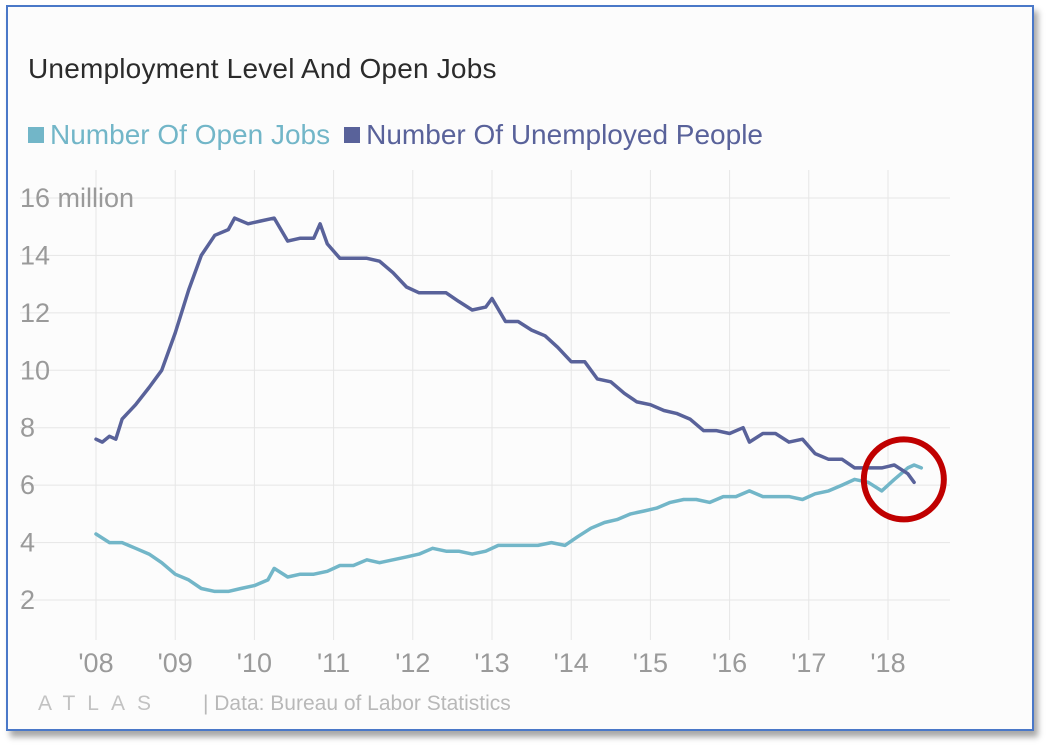  Describe the element at coordinates (808, 663) in the screenshot. I see `x-tick-label: '17` at that location.